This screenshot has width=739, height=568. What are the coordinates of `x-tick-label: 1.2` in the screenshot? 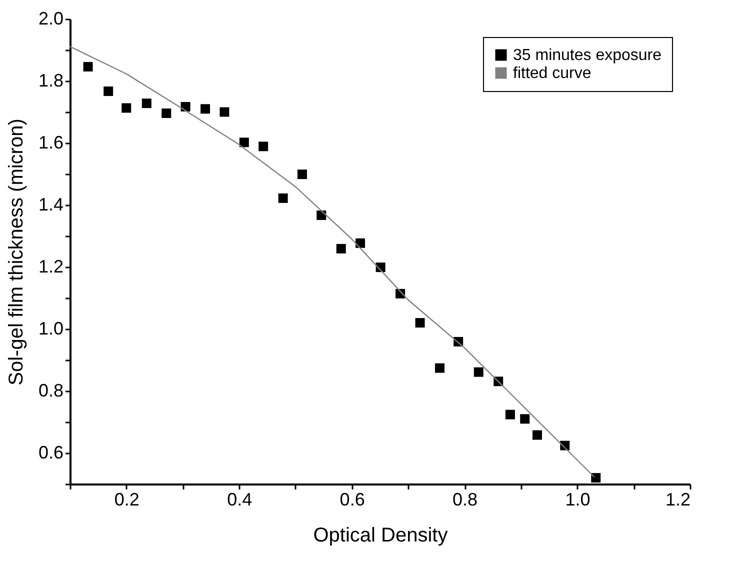 It's located at (677, 500).